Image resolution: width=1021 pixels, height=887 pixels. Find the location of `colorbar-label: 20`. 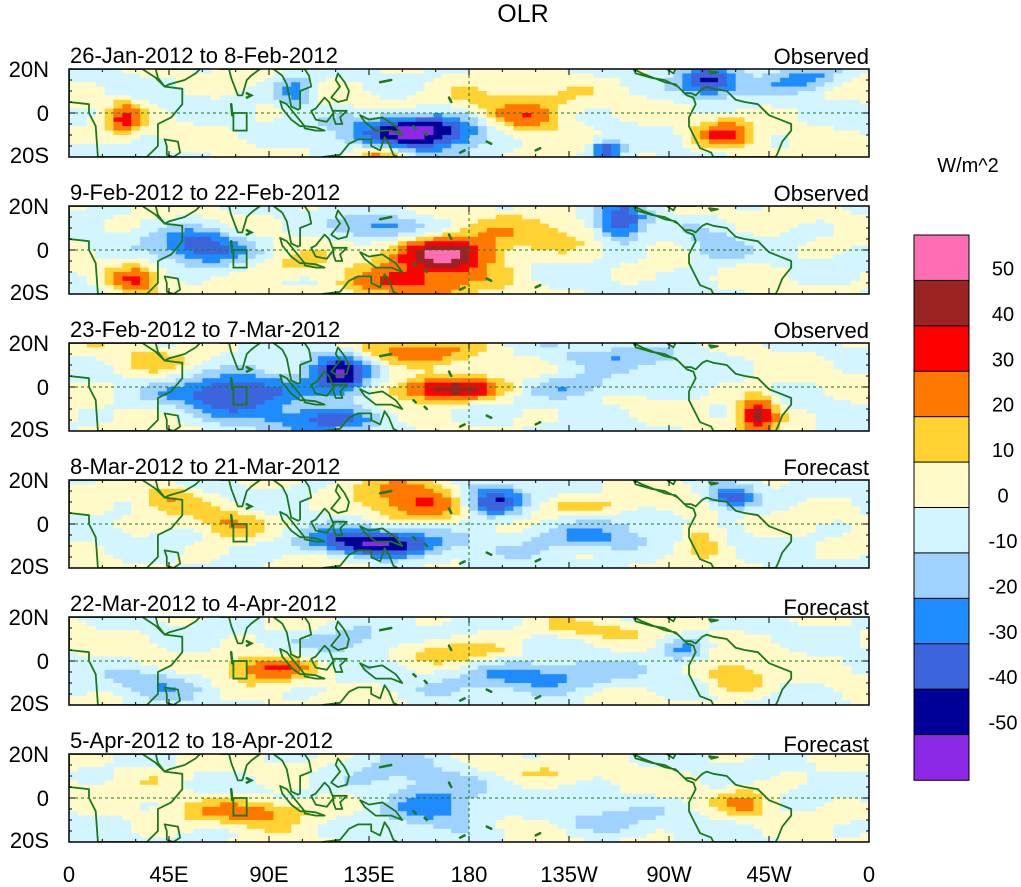

colorbar-label: 20 is located at coordinates (1003, 406).